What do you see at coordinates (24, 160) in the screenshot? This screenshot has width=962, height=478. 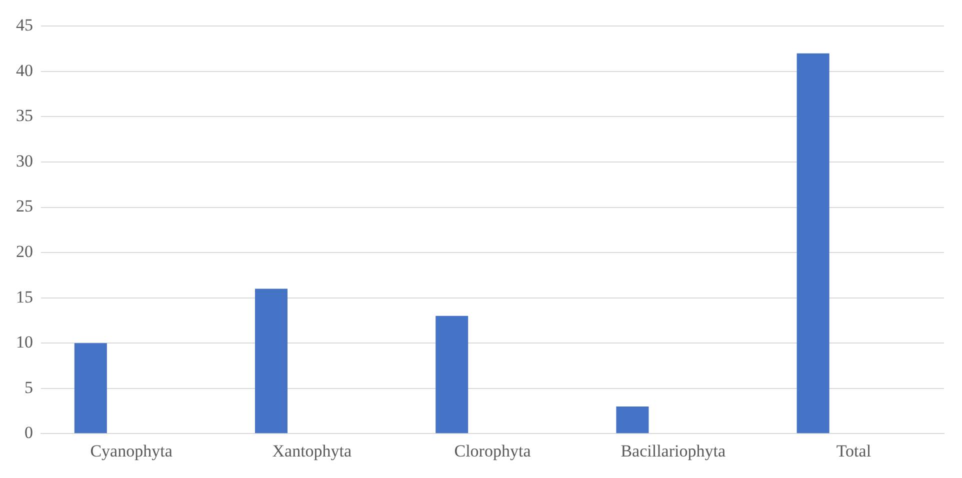 I see `y-tick-label: 30` at bounding box center [24, 160].